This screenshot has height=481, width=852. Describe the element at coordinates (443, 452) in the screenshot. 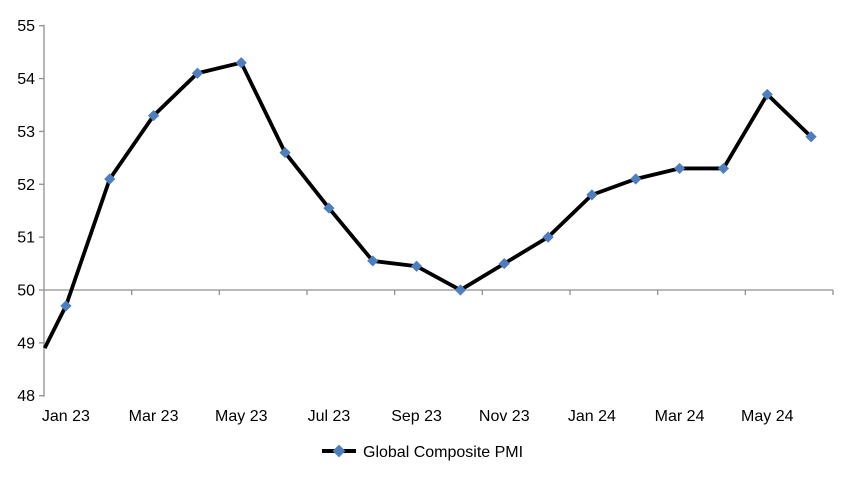

I see `legend-series-label: Global Composite PMI` at that location.